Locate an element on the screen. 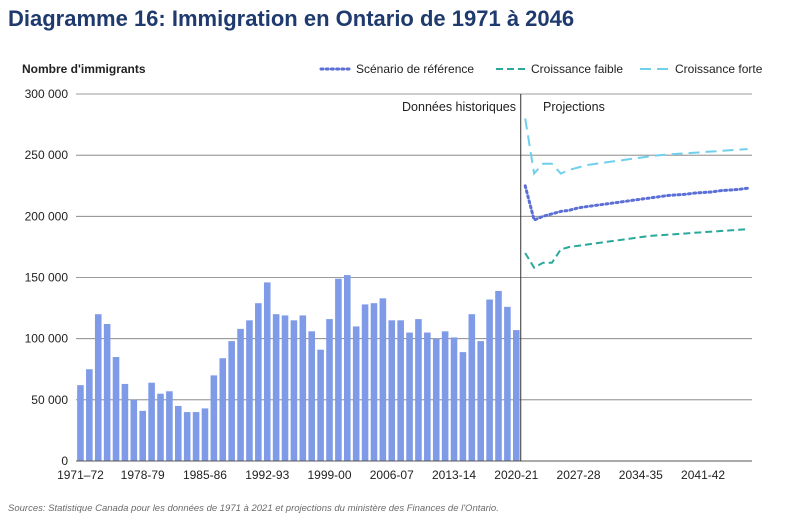 This screenshot has height=520, width=800. historical-region-label: Données historiques is located at coordinates (459, 107).